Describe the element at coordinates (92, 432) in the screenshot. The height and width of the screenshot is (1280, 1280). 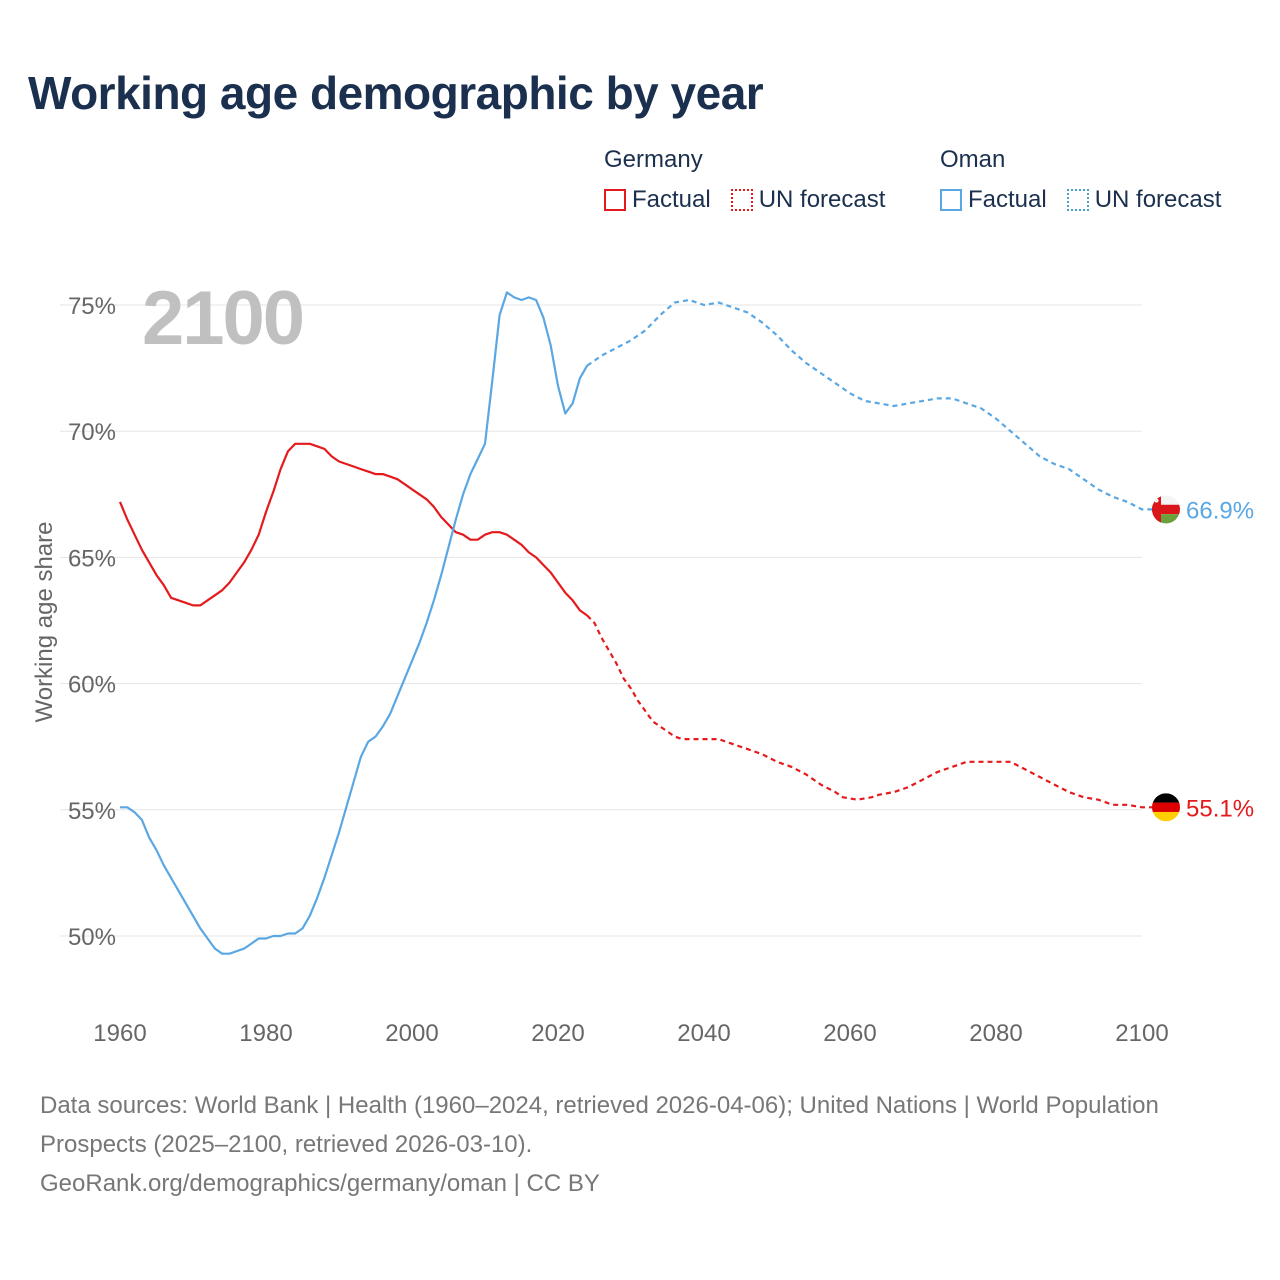
I see `y-tick-label: 70%` at that location.